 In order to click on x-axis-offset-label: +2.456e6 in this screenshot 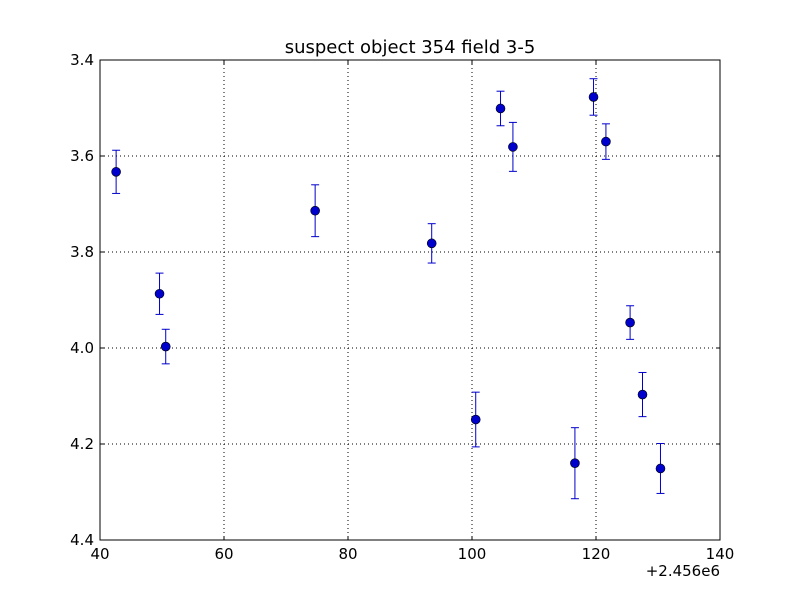, I will do `click(683, 571)`.